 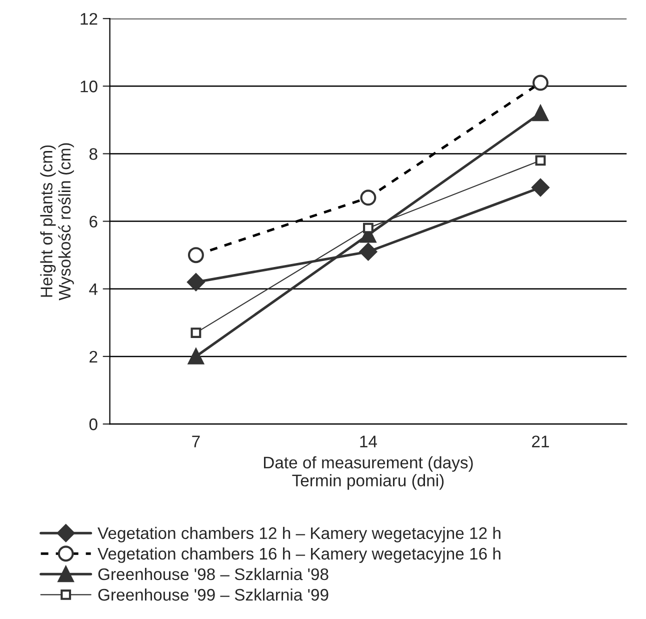 I want to click on x-tick-label: 7, so click(x=196, y=442).